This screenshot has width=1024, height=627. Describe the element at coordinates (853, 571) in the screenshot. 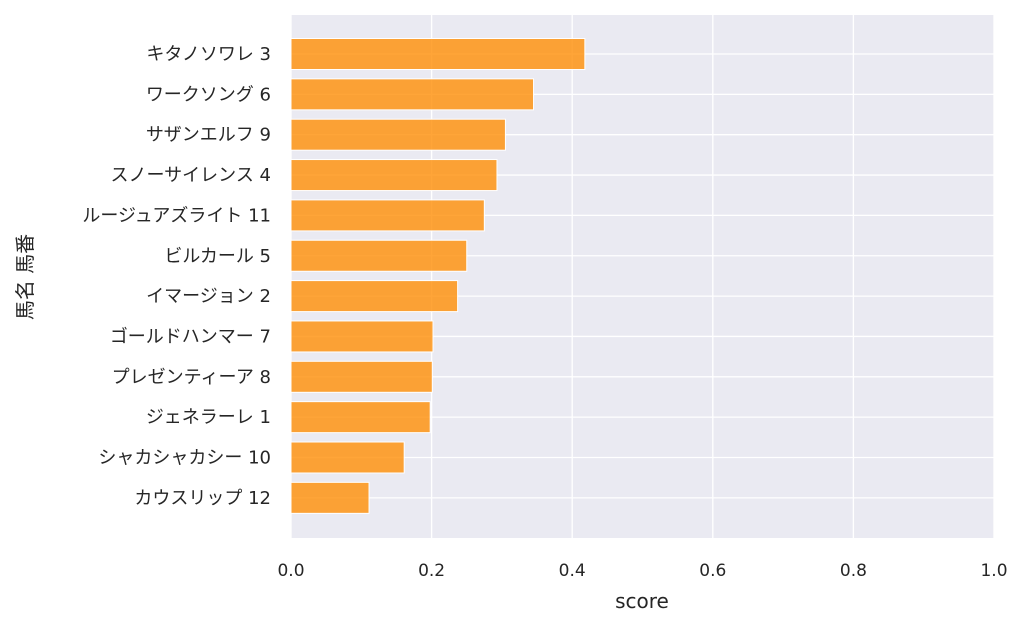

I see `x-tick-label: 0.8` at that location.